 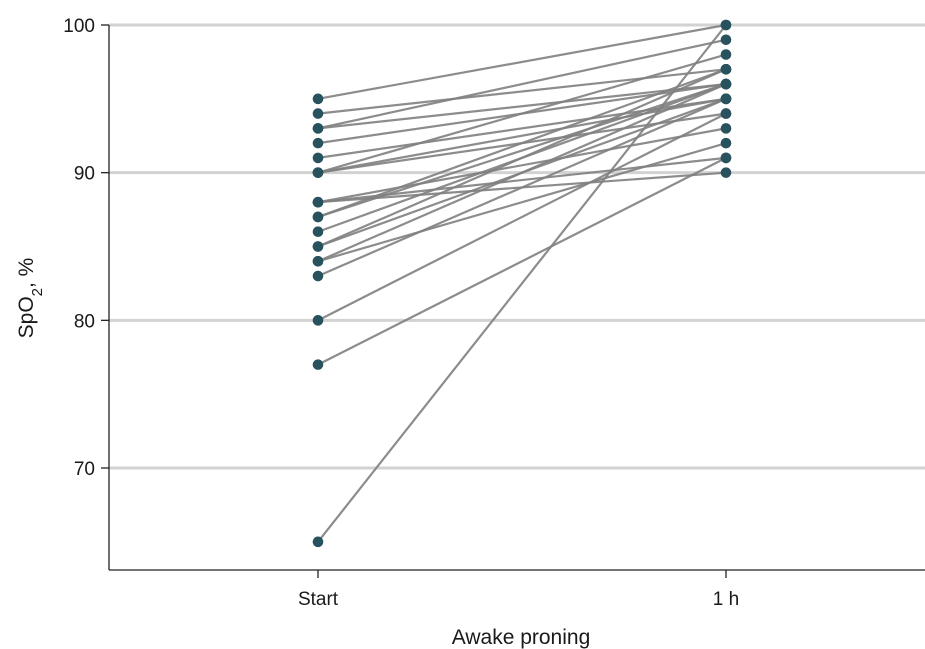 What do you see at coordinates (26, 317) in the screenshot?
I see `y-axis-title-main: SpO` at bounding box center [26, 317].